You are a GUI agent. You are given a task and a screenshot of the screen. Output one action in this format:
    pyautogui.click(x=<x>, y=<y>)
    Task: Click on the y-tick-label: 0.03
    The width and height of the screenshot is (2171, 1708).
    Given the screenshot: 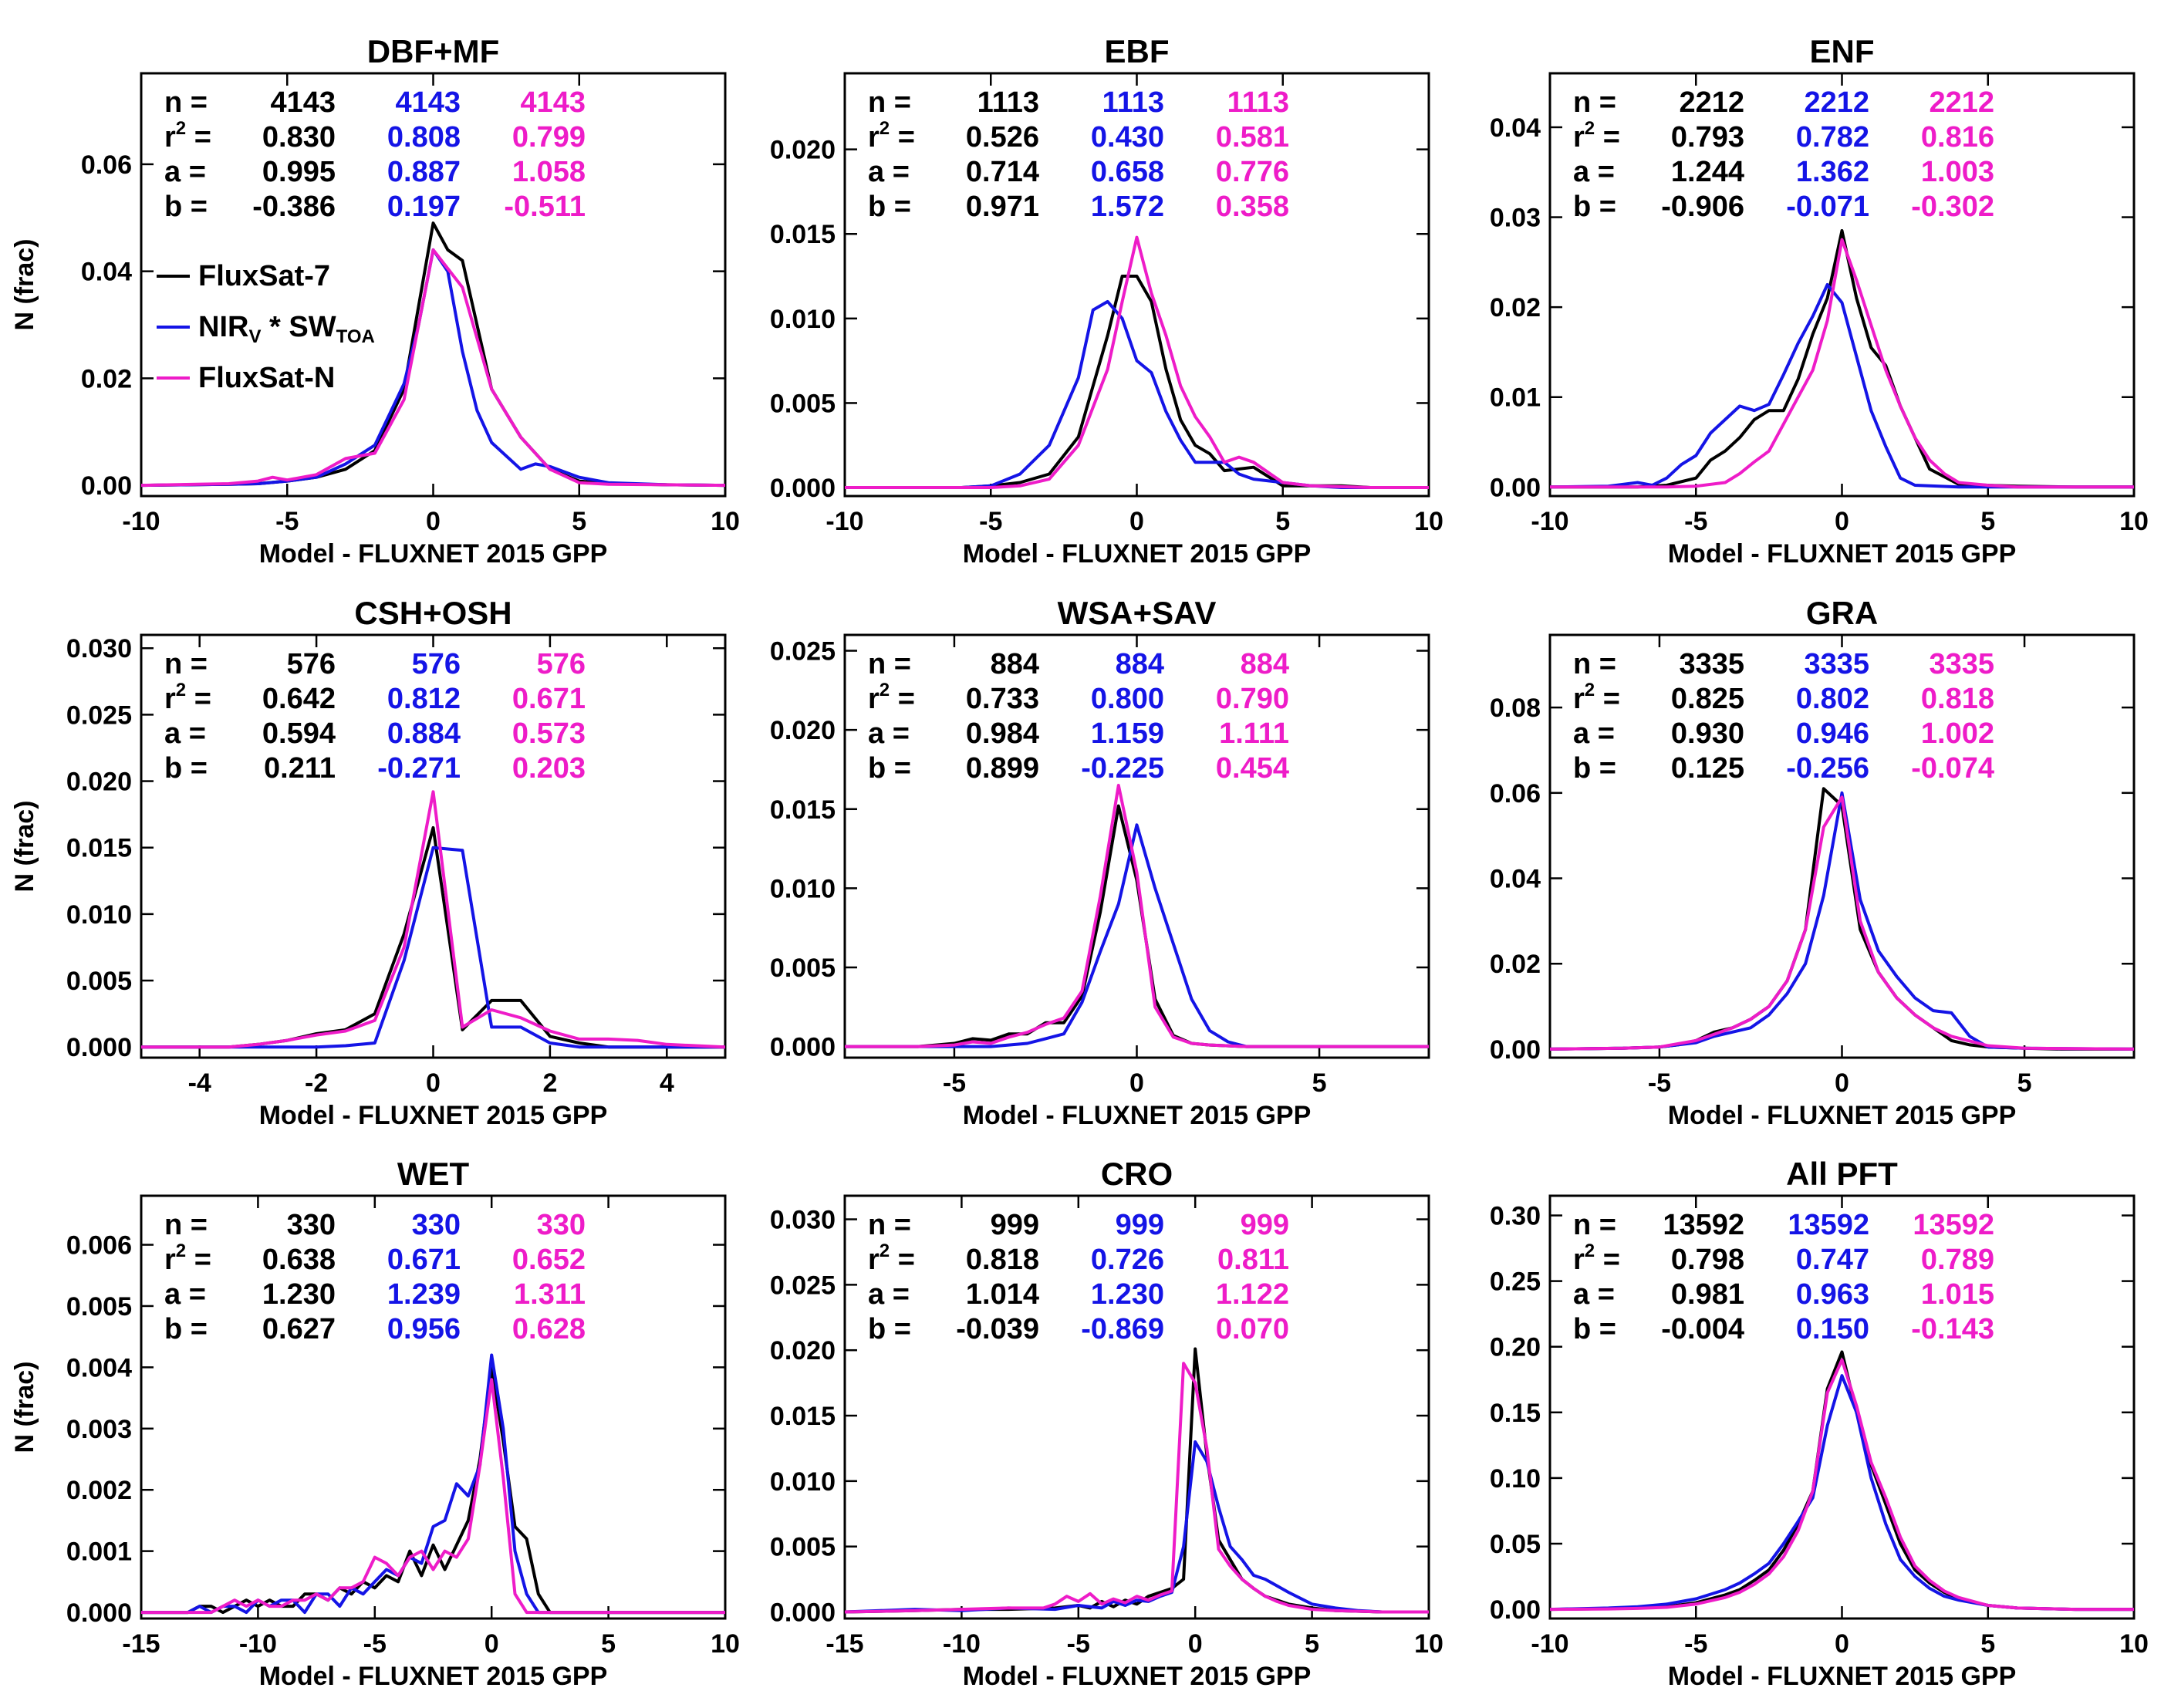 What is the action you would take?
    pyautogui.click(x=1516, y=219)
    